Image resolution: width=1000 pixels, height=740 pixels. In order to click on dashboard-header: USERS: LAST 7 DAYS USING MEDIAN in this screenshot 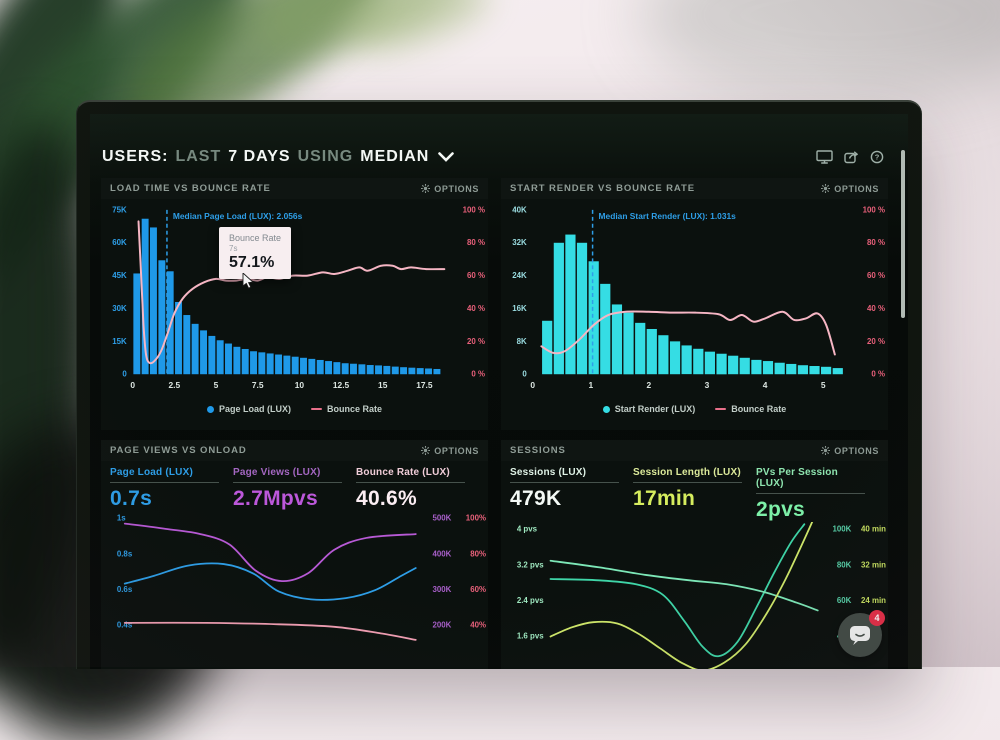, I will do `click(500, 157)`.